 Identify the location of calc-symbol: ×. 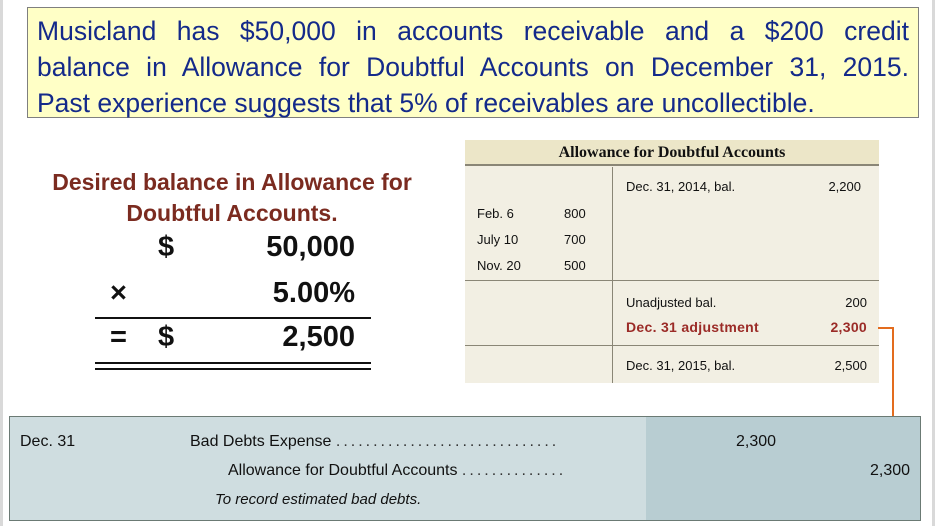
(118, 293).